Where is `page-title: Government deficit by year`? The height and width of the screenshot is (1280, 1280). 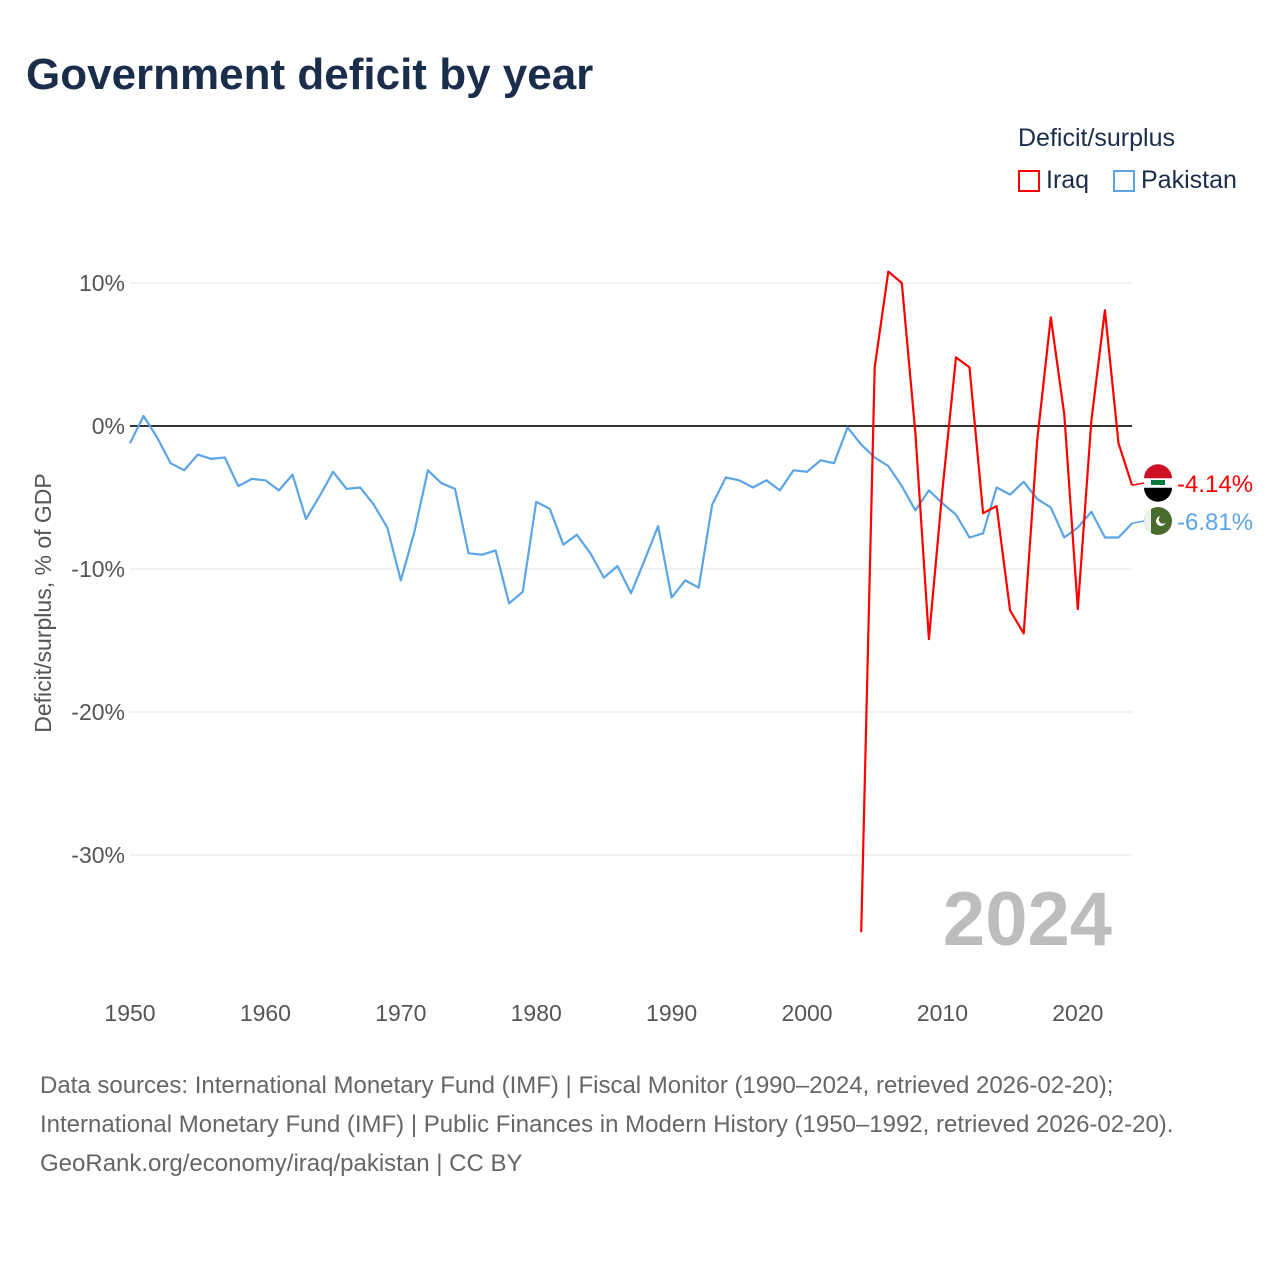
page-title: Government deficit by year is located at coordinates (310, 74).